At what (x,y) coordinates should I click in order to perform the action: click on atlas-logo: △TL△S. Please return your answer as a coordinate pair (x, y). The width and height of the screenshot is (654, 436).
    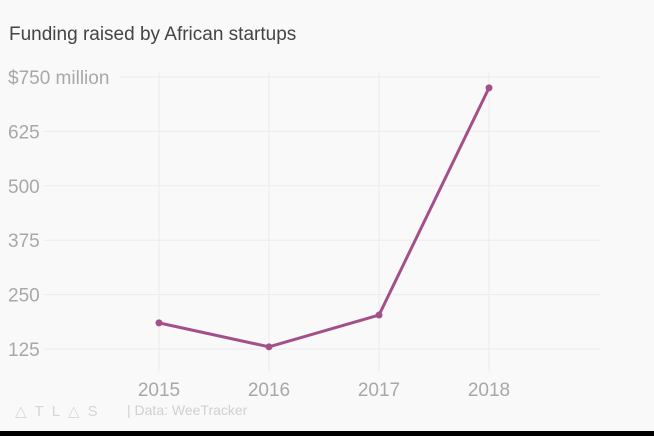
    Looking at the image, I should click on (60, 411).